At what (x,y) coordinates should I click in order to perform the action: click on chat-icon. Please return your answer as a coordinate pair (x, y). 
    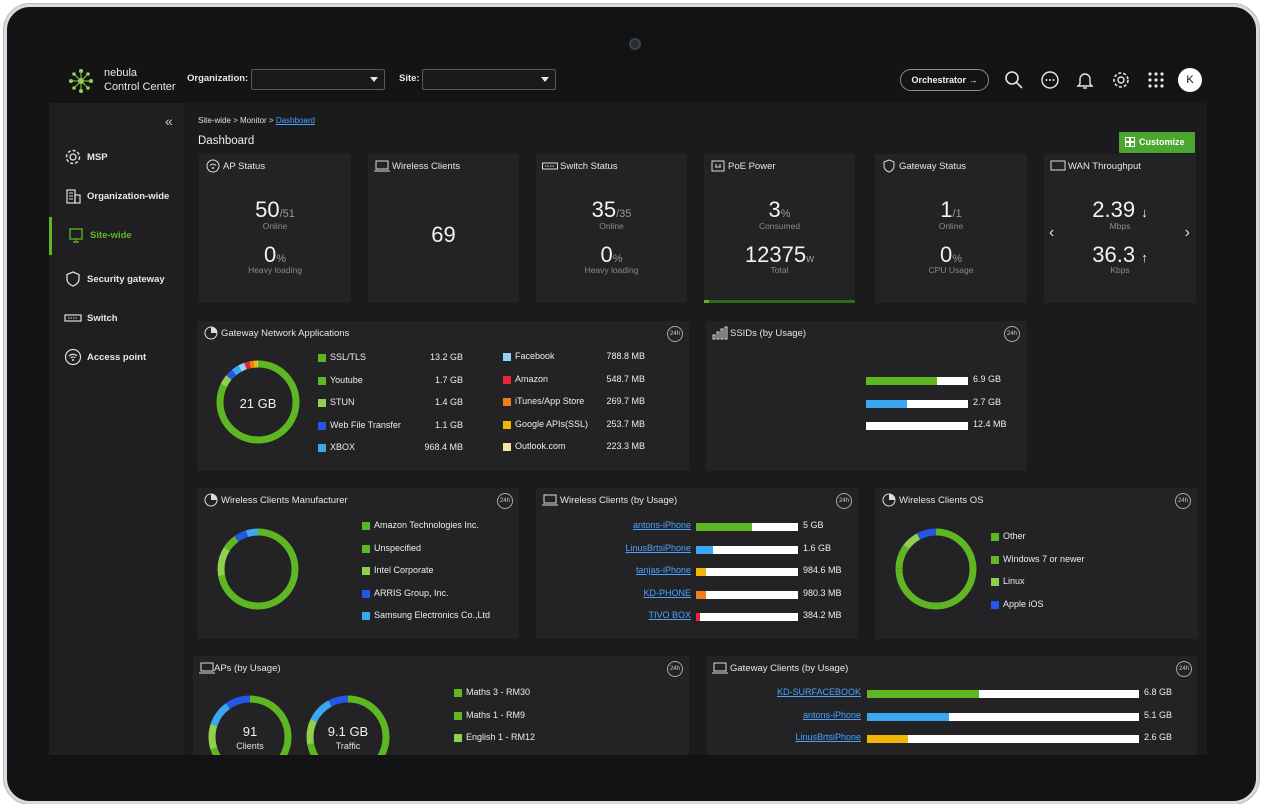
    Looking at the image, I should click on (1050, 80).